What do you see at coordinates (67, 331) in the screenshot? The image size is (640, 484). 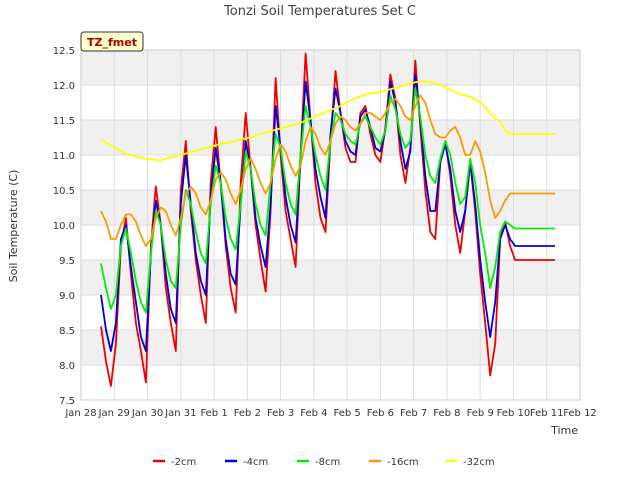 I see `y-tick-label: 8.5` at bounding box center [67, 331].